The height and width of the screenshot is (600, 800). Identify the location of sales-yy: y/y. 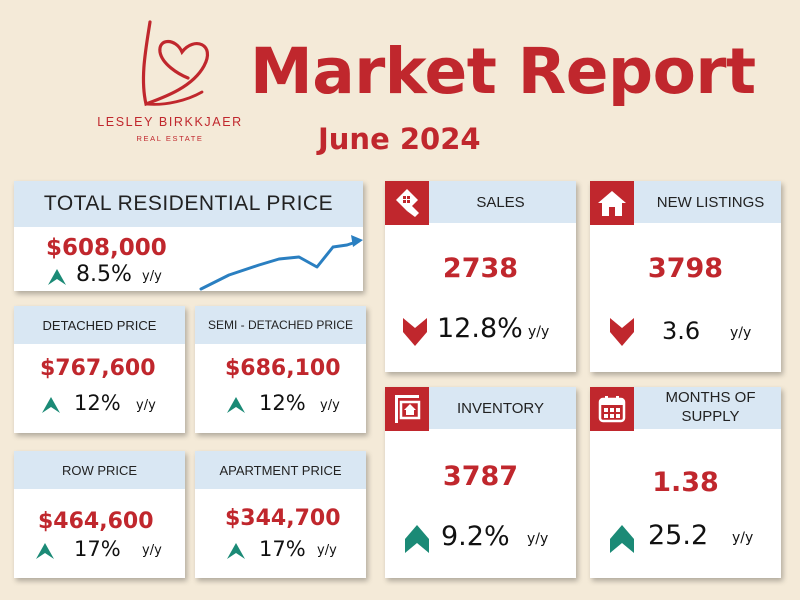
(539, 332).